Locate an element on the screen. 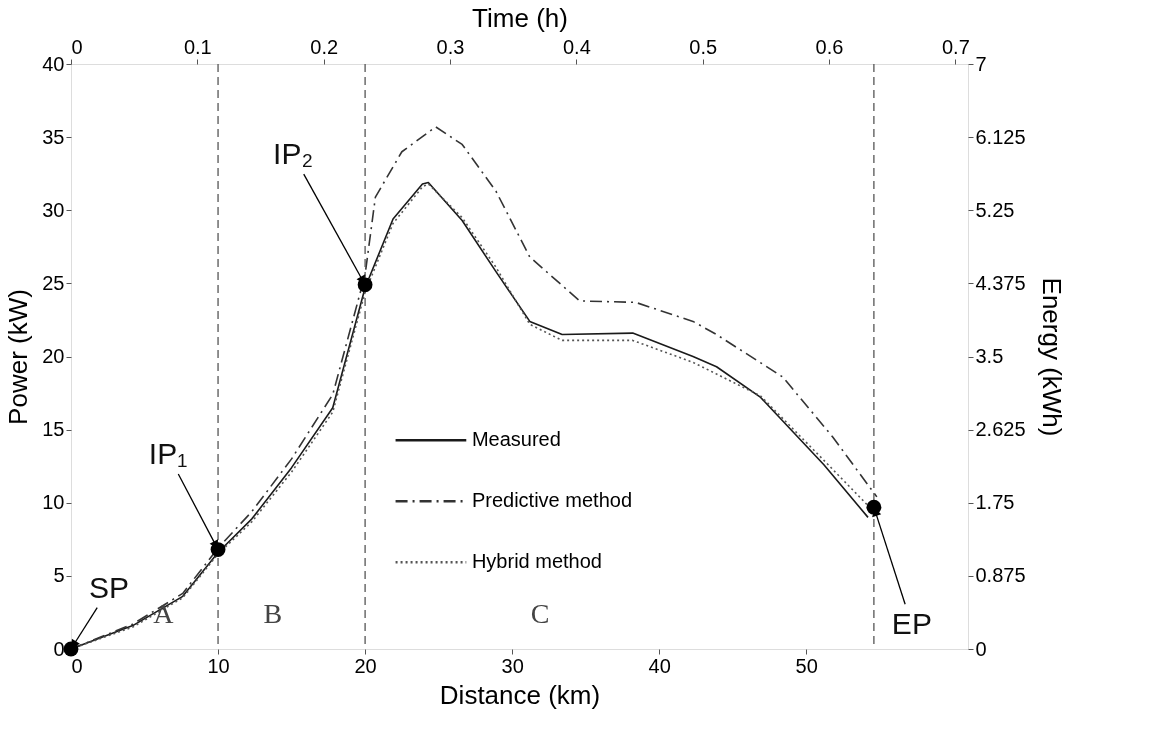 The image size is (1153, 754). y-tick-label: 40 is located at coordinates (53, 63).